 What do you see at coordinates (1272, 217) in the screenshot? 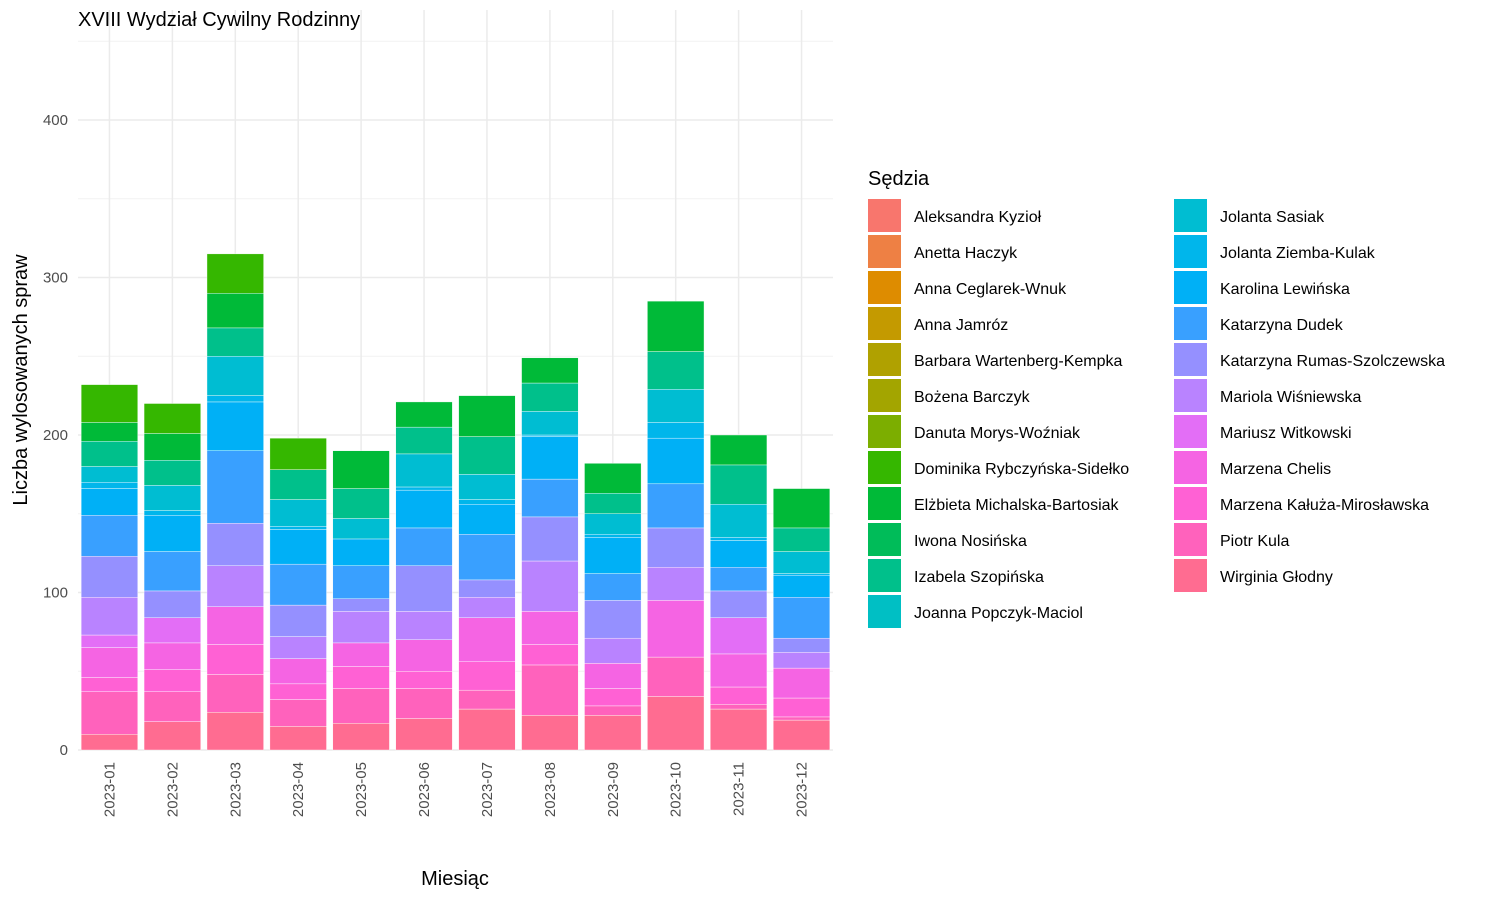
I see `legend-label: Jolanta Sasiak` at bounding box center [1272, 217].